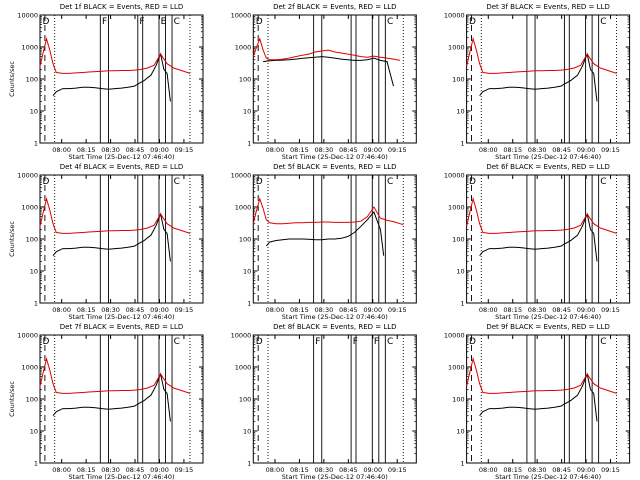  Describe the element at coordinates (547, 167) in the screenshot. I see `panel-title: Det 6f BLACK = Events, RED = LLD` at that location.